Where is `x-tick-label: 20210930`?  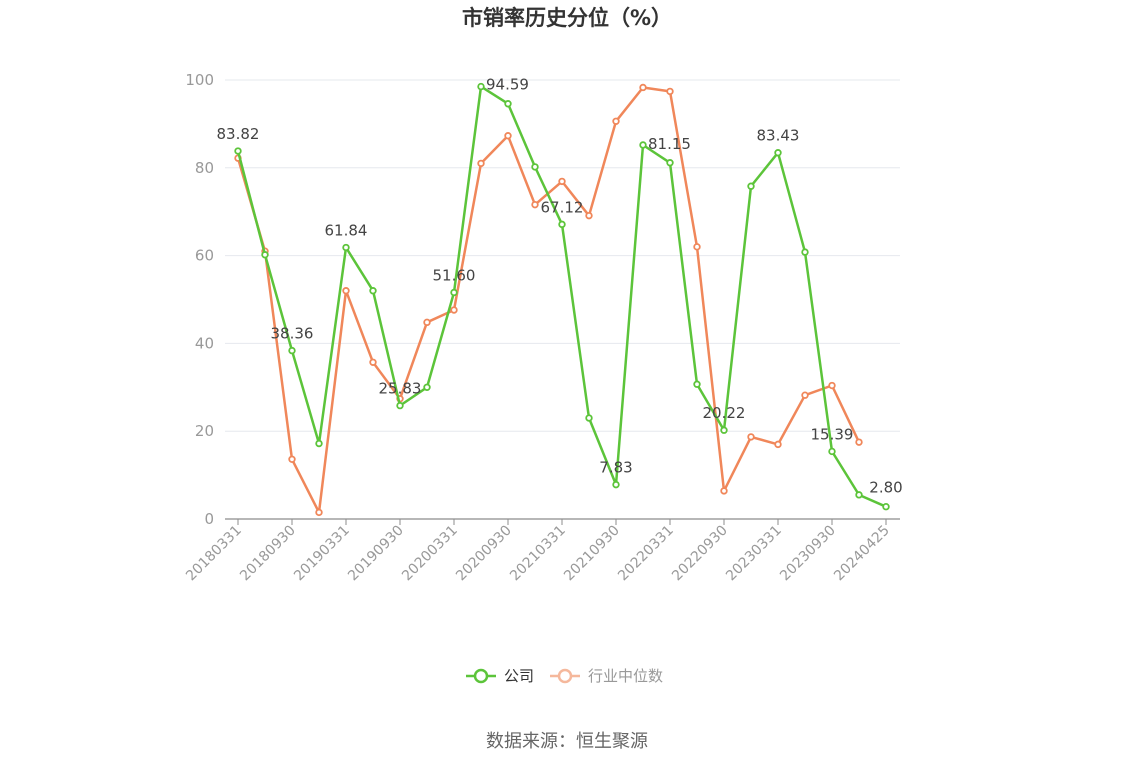
x-tick-label: 20210930 is located at coordinates (592, 554).